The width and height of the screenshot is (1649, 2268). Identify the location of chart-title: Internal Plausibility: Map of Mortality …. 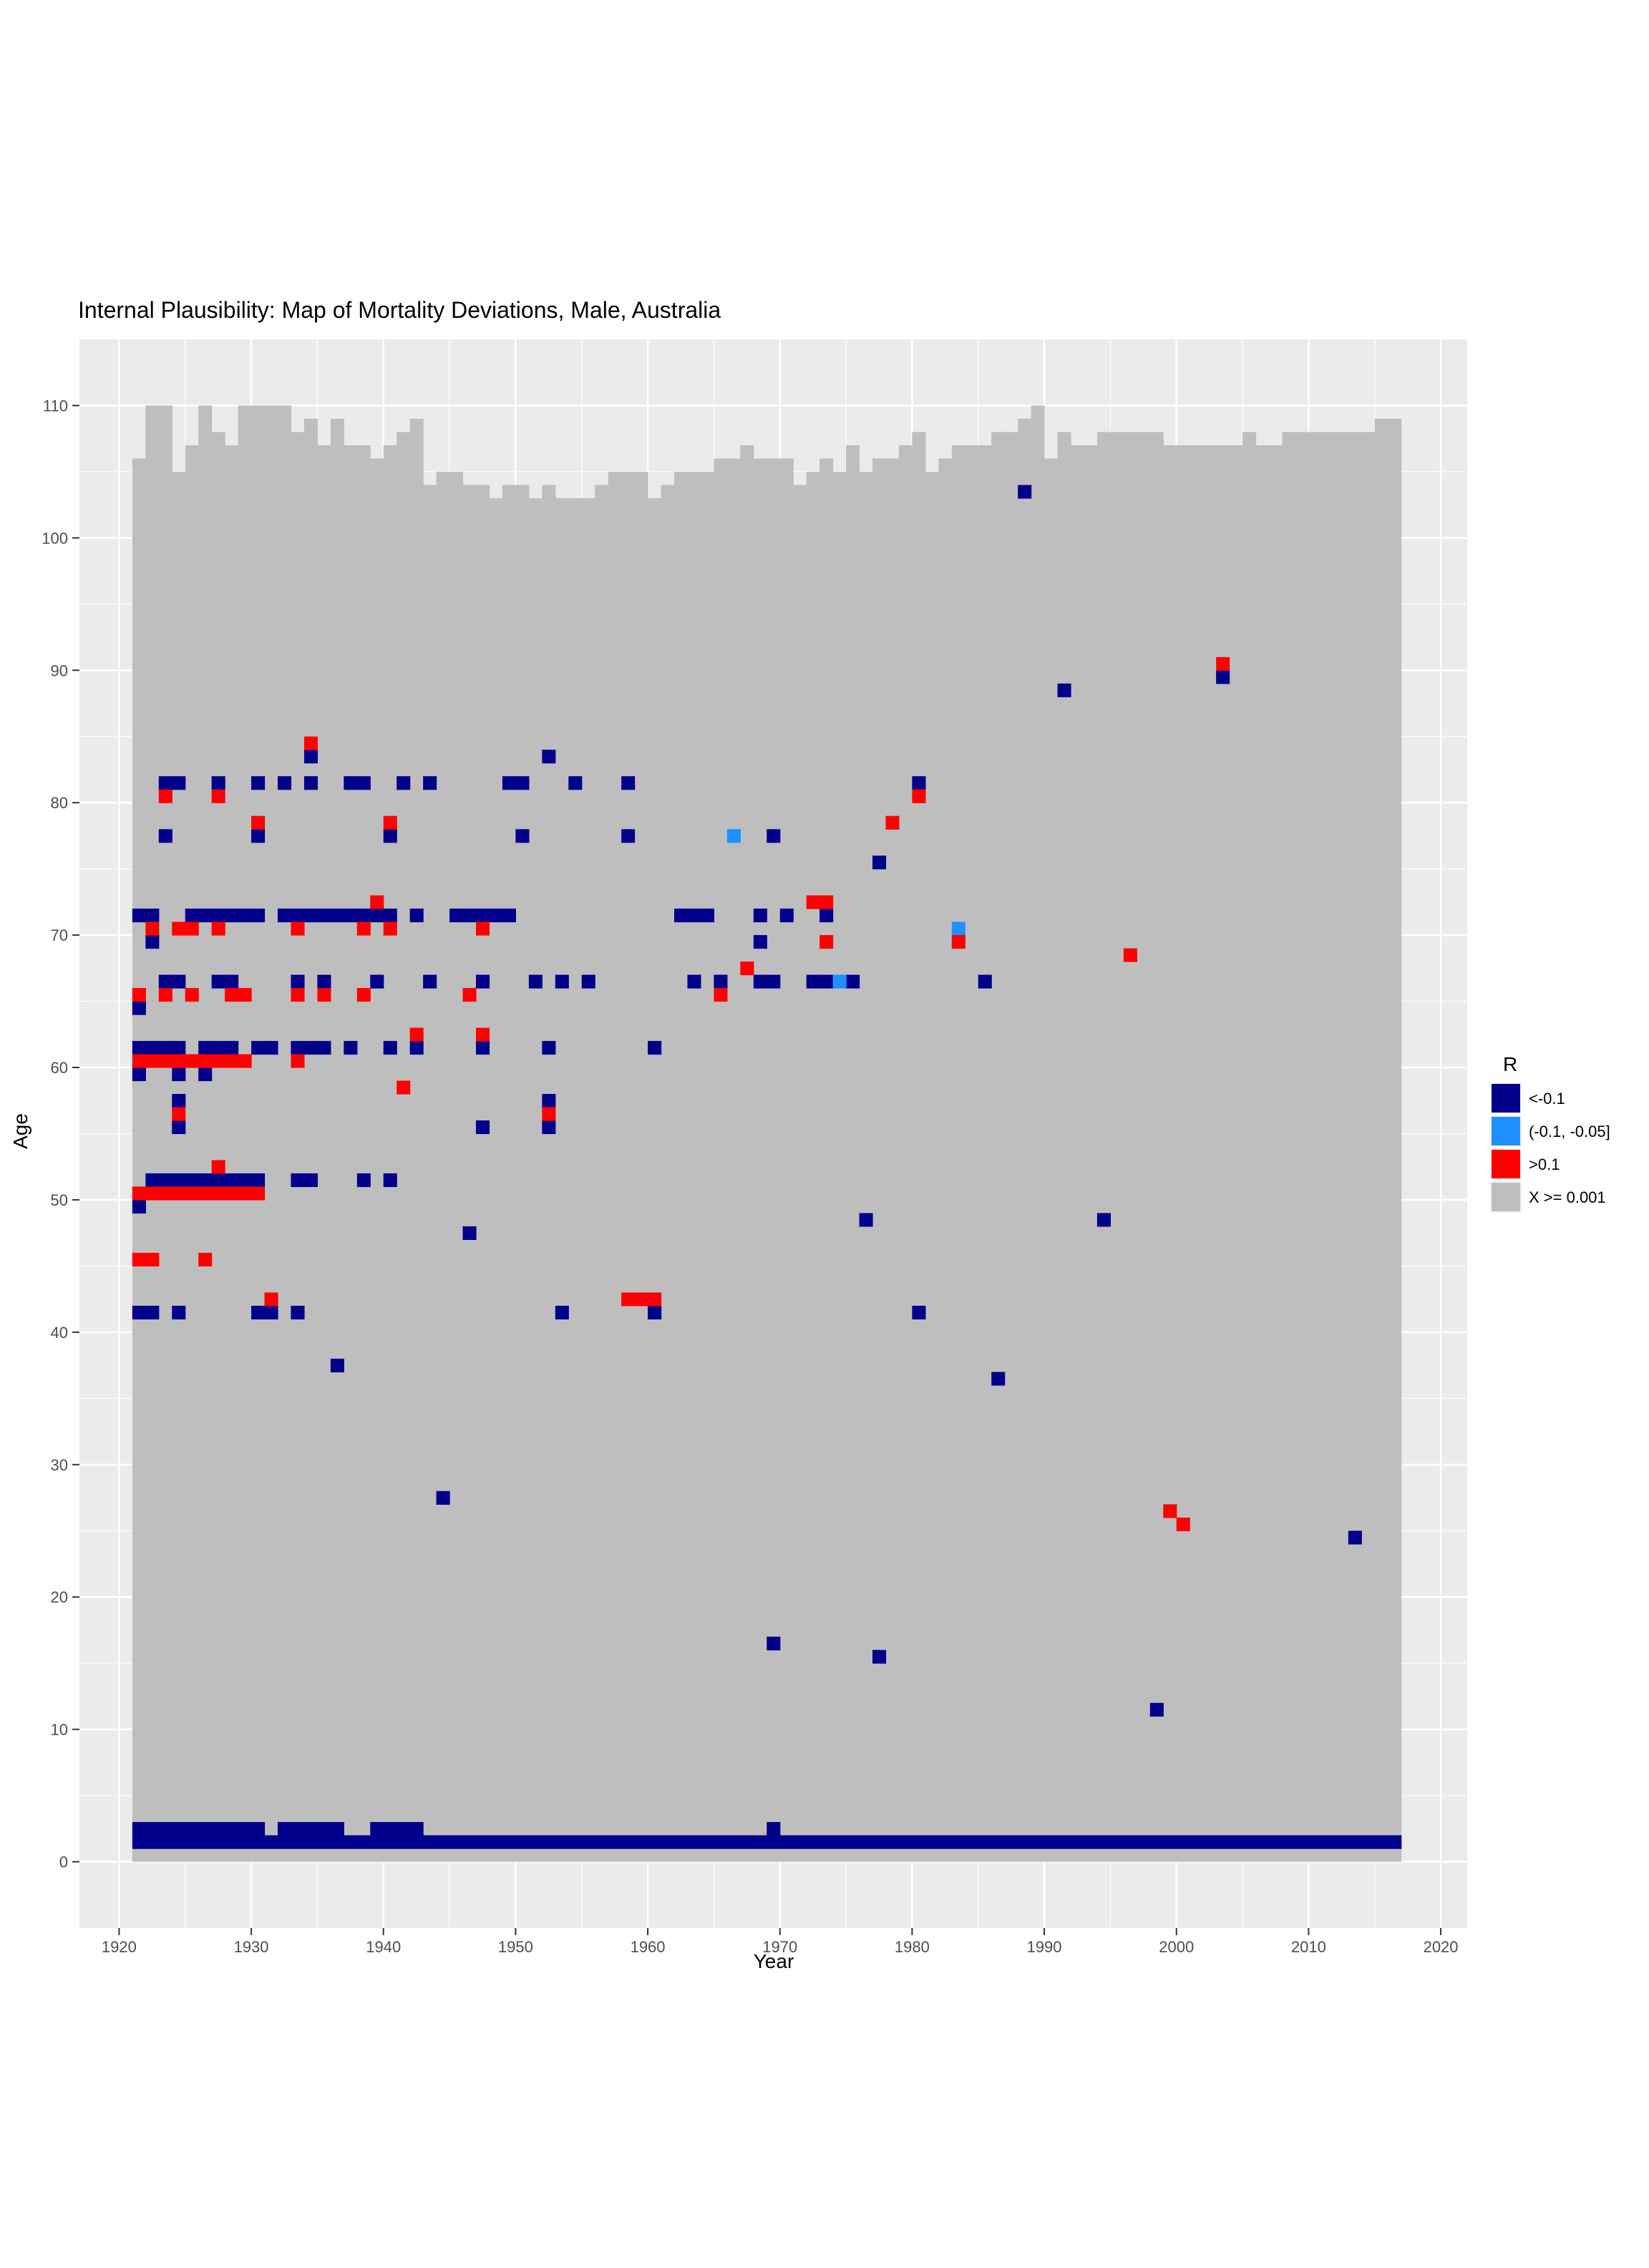
(399, 310).